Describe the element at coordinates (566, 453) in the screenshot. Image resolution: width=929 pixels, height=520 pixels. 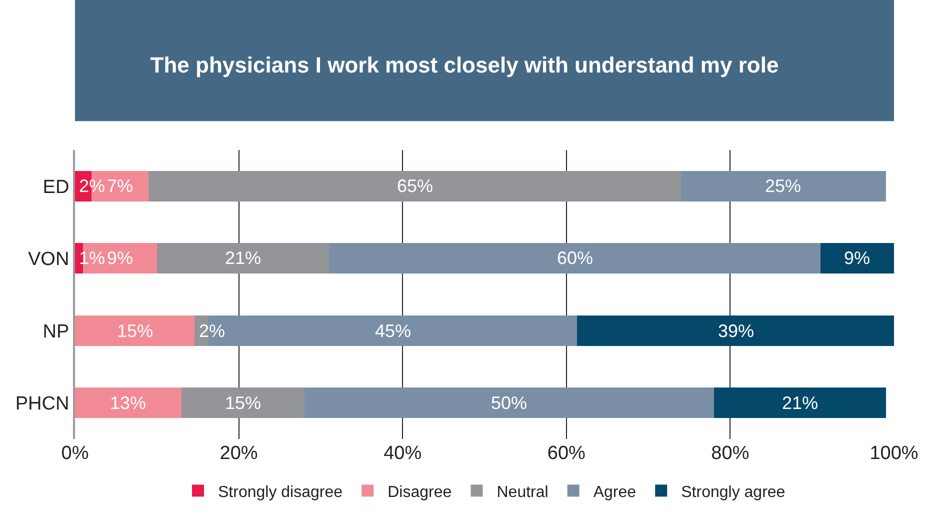
I see `x-tick-label: 60%` at that location.